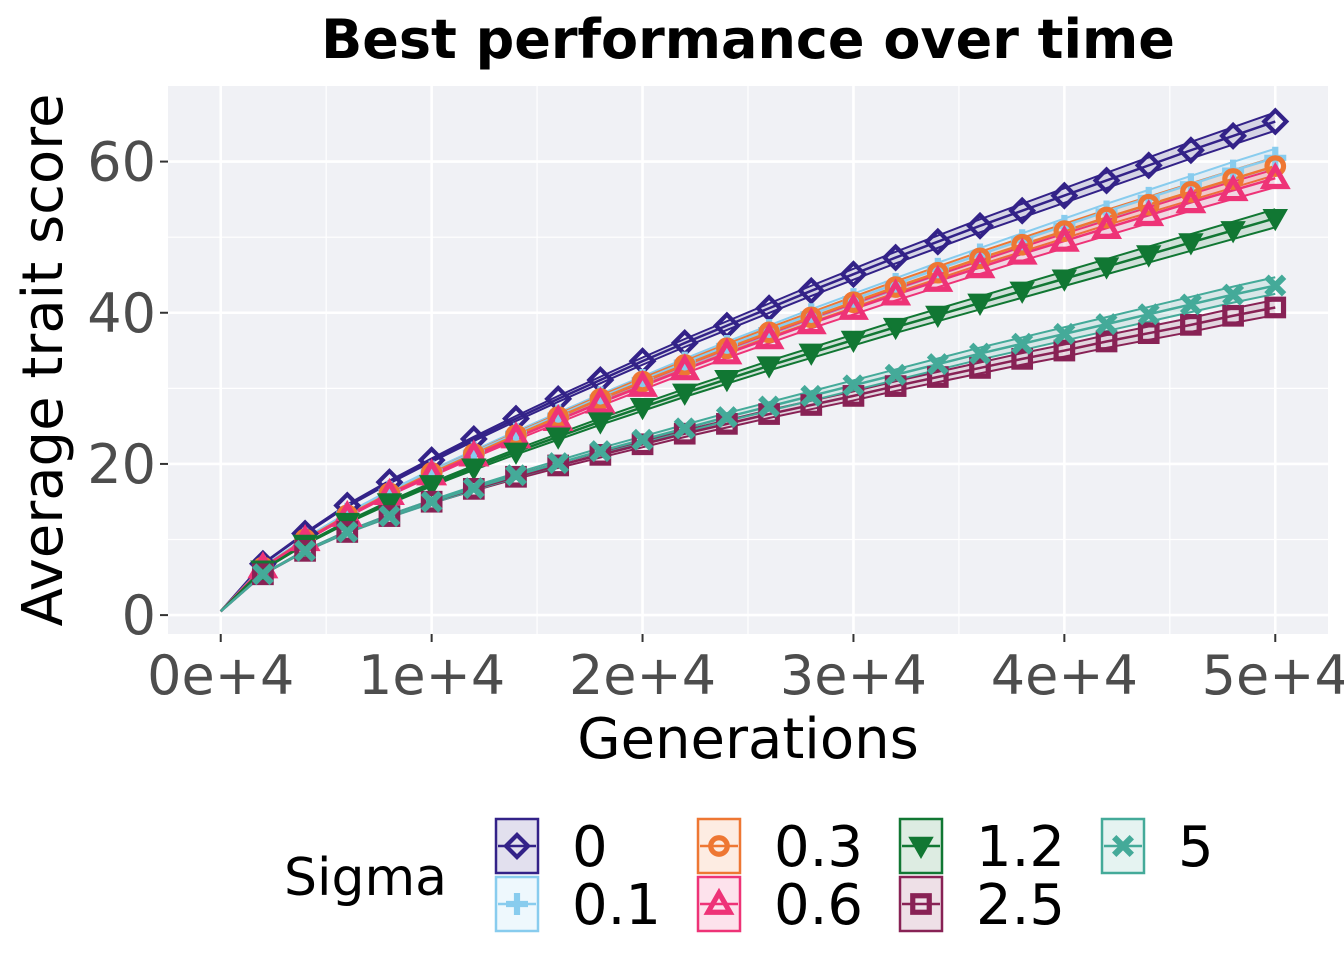 The image size is (1344, 960). Describe the element at coordinates (1020, 905) in the screenshot. I see `legend-label: 2.5` at that location.